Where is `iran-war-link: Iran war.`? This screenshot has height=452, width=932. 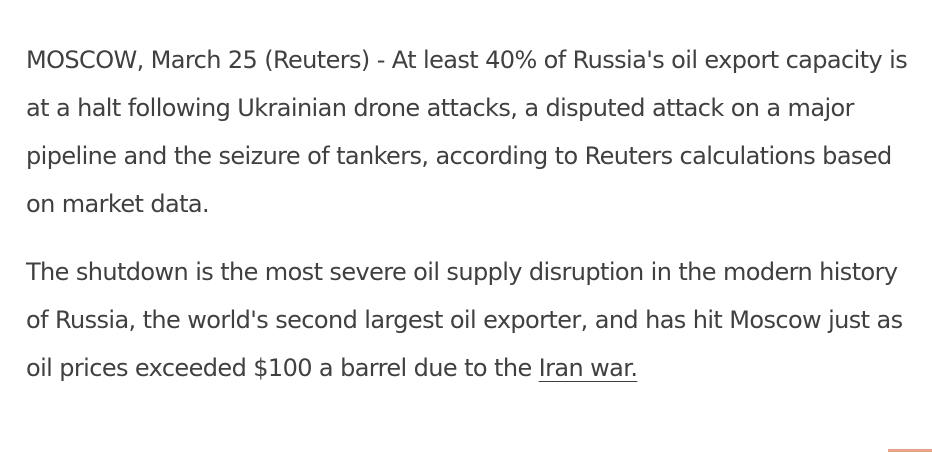
iran-war-link: Iran war. is located at coordinates (588, 368).